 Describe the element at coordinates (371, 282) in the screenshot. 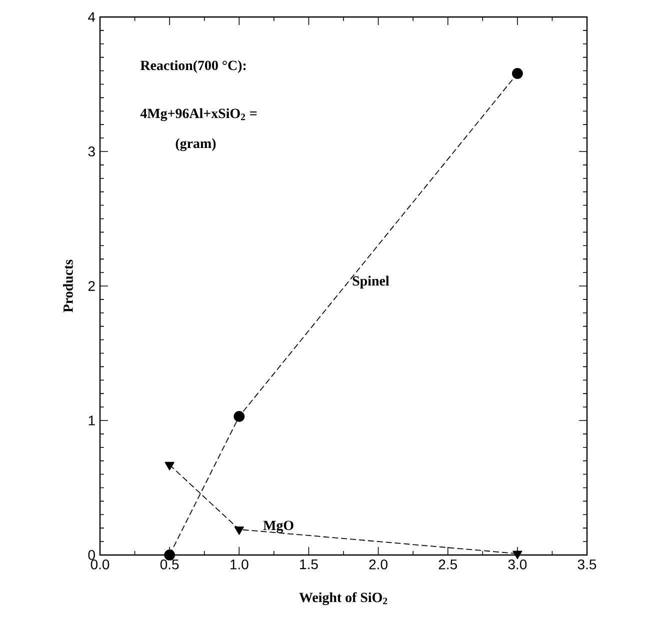

I see `series-label: Spinel` at that location.